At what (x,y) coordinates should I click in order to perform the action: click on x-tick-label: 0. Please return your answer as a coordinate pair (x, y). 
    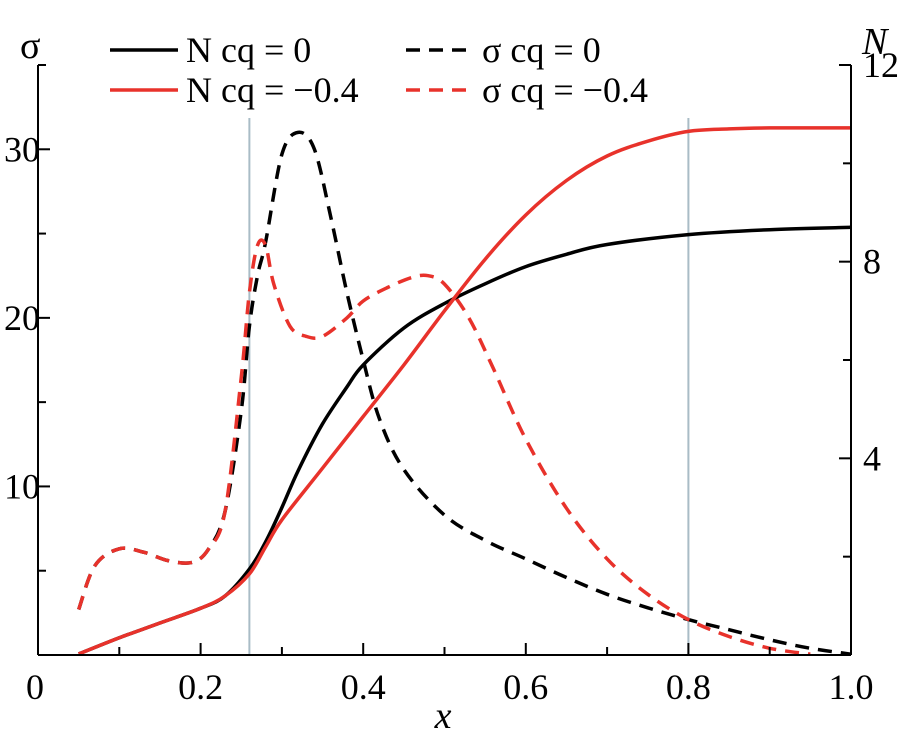
    Looking at the image, I should click on (35, 687).